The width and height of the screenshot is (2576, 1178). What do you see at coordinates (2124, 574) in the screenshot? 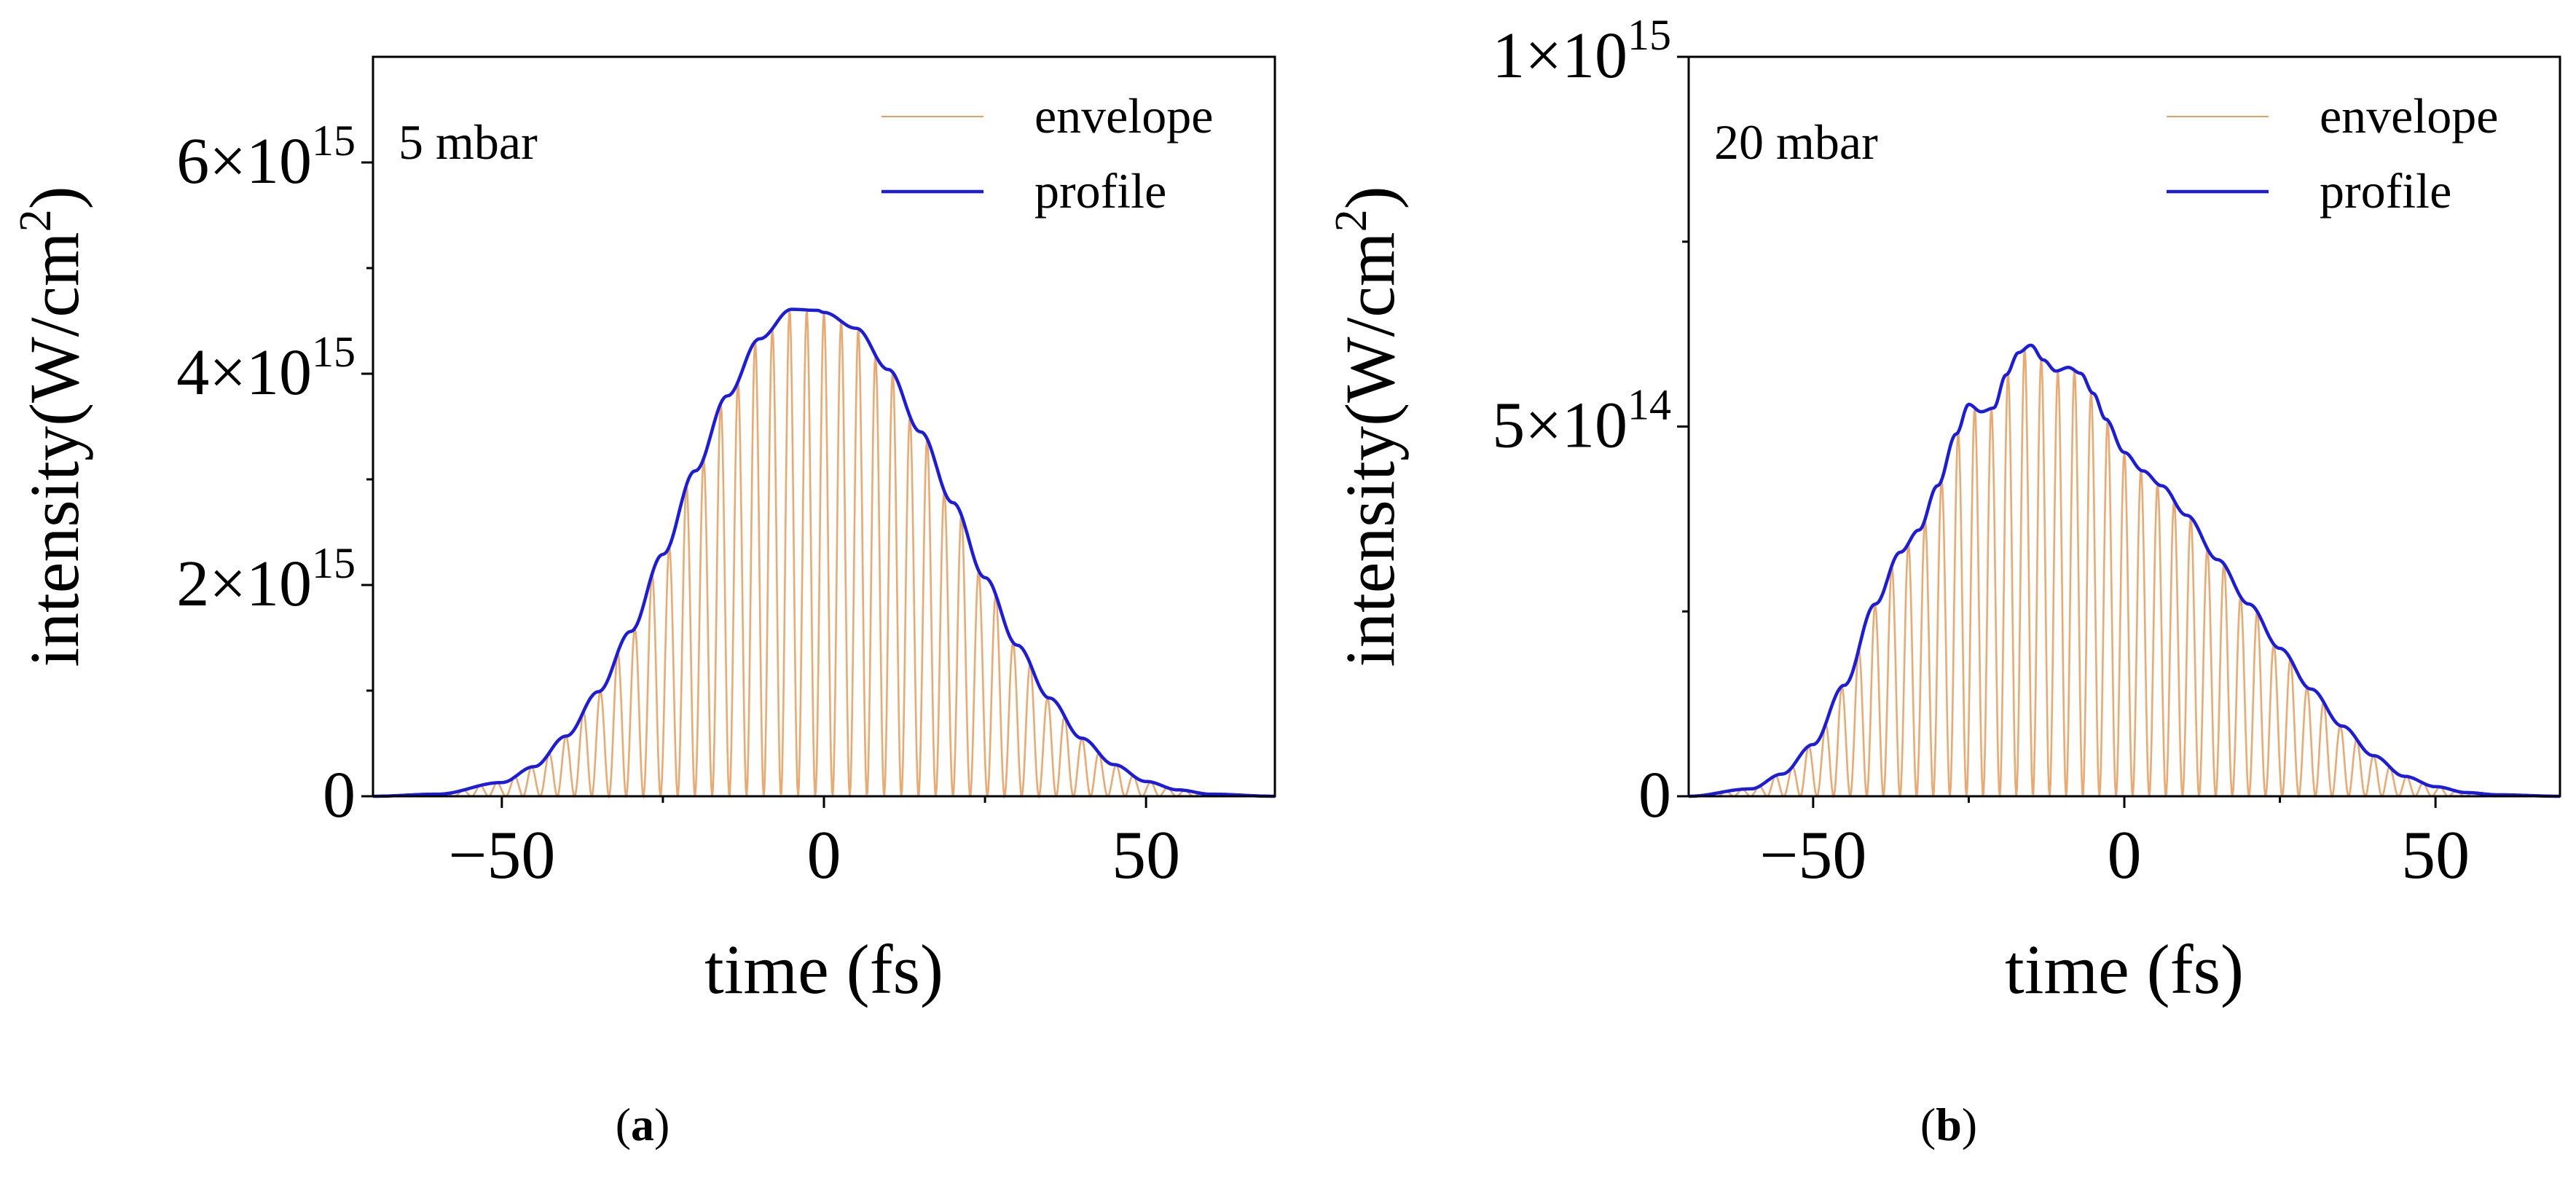
I see `envelope-series-line-b` at bounding box center [2124, 574].